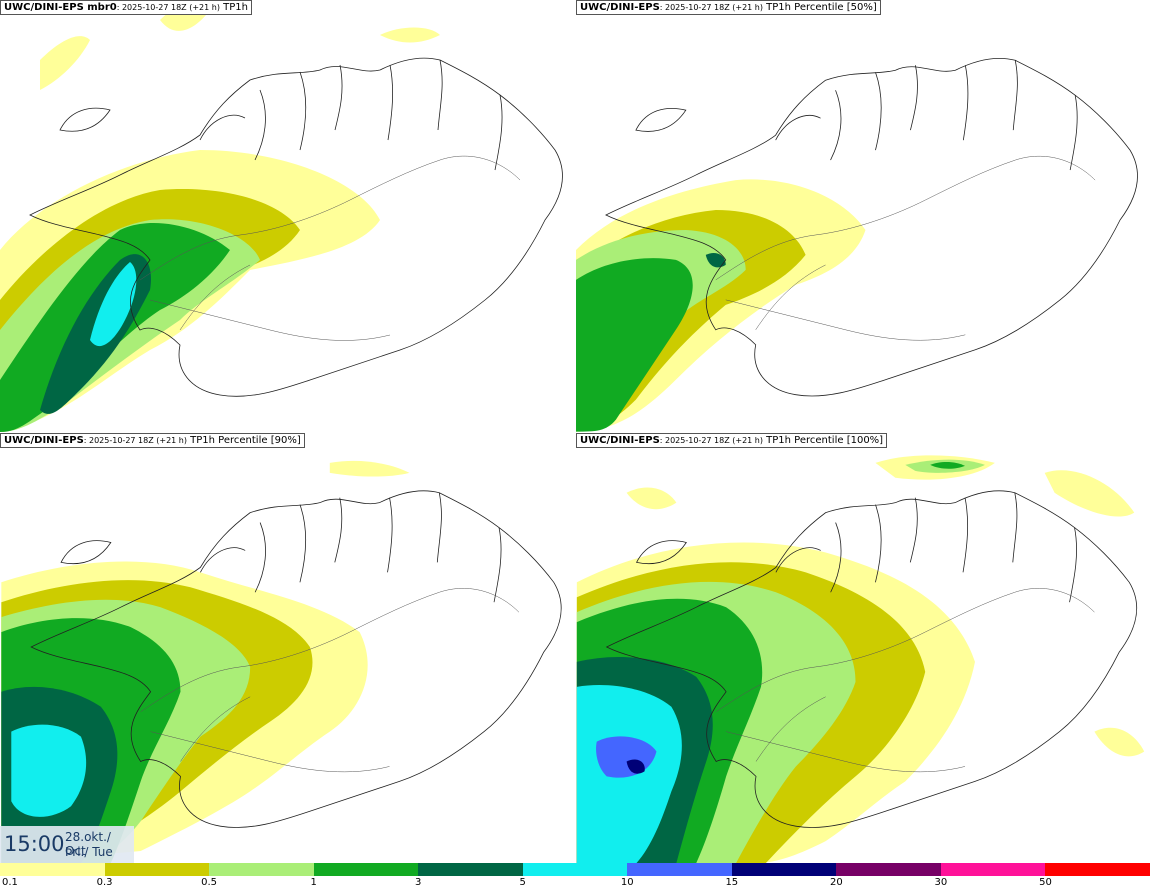 This screenshot has width=1150, height=891. I want to click on colorbar-label: 15, so click(732, 882).